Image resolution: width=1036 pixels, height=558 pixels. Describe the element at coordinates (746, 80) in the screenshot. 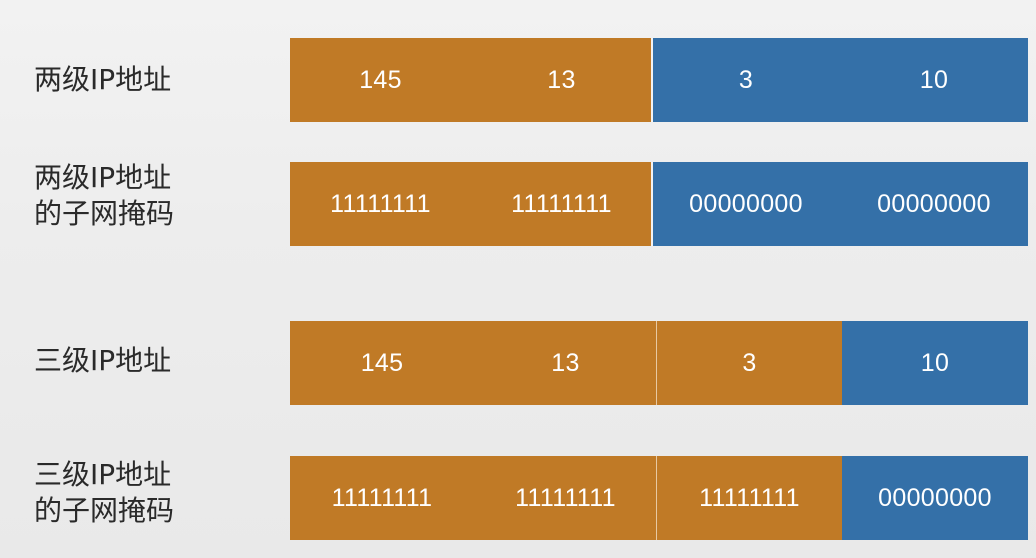

I see `host-segment-1: 3` at that location.